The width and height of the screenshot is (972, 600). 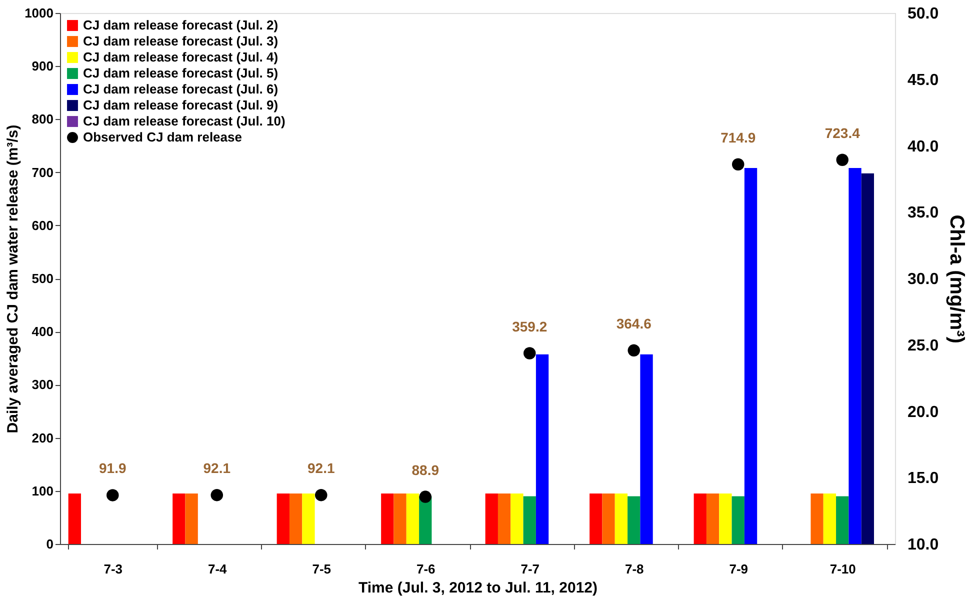 I want to click on data-label: 88.9, so click(x=426, y=470).